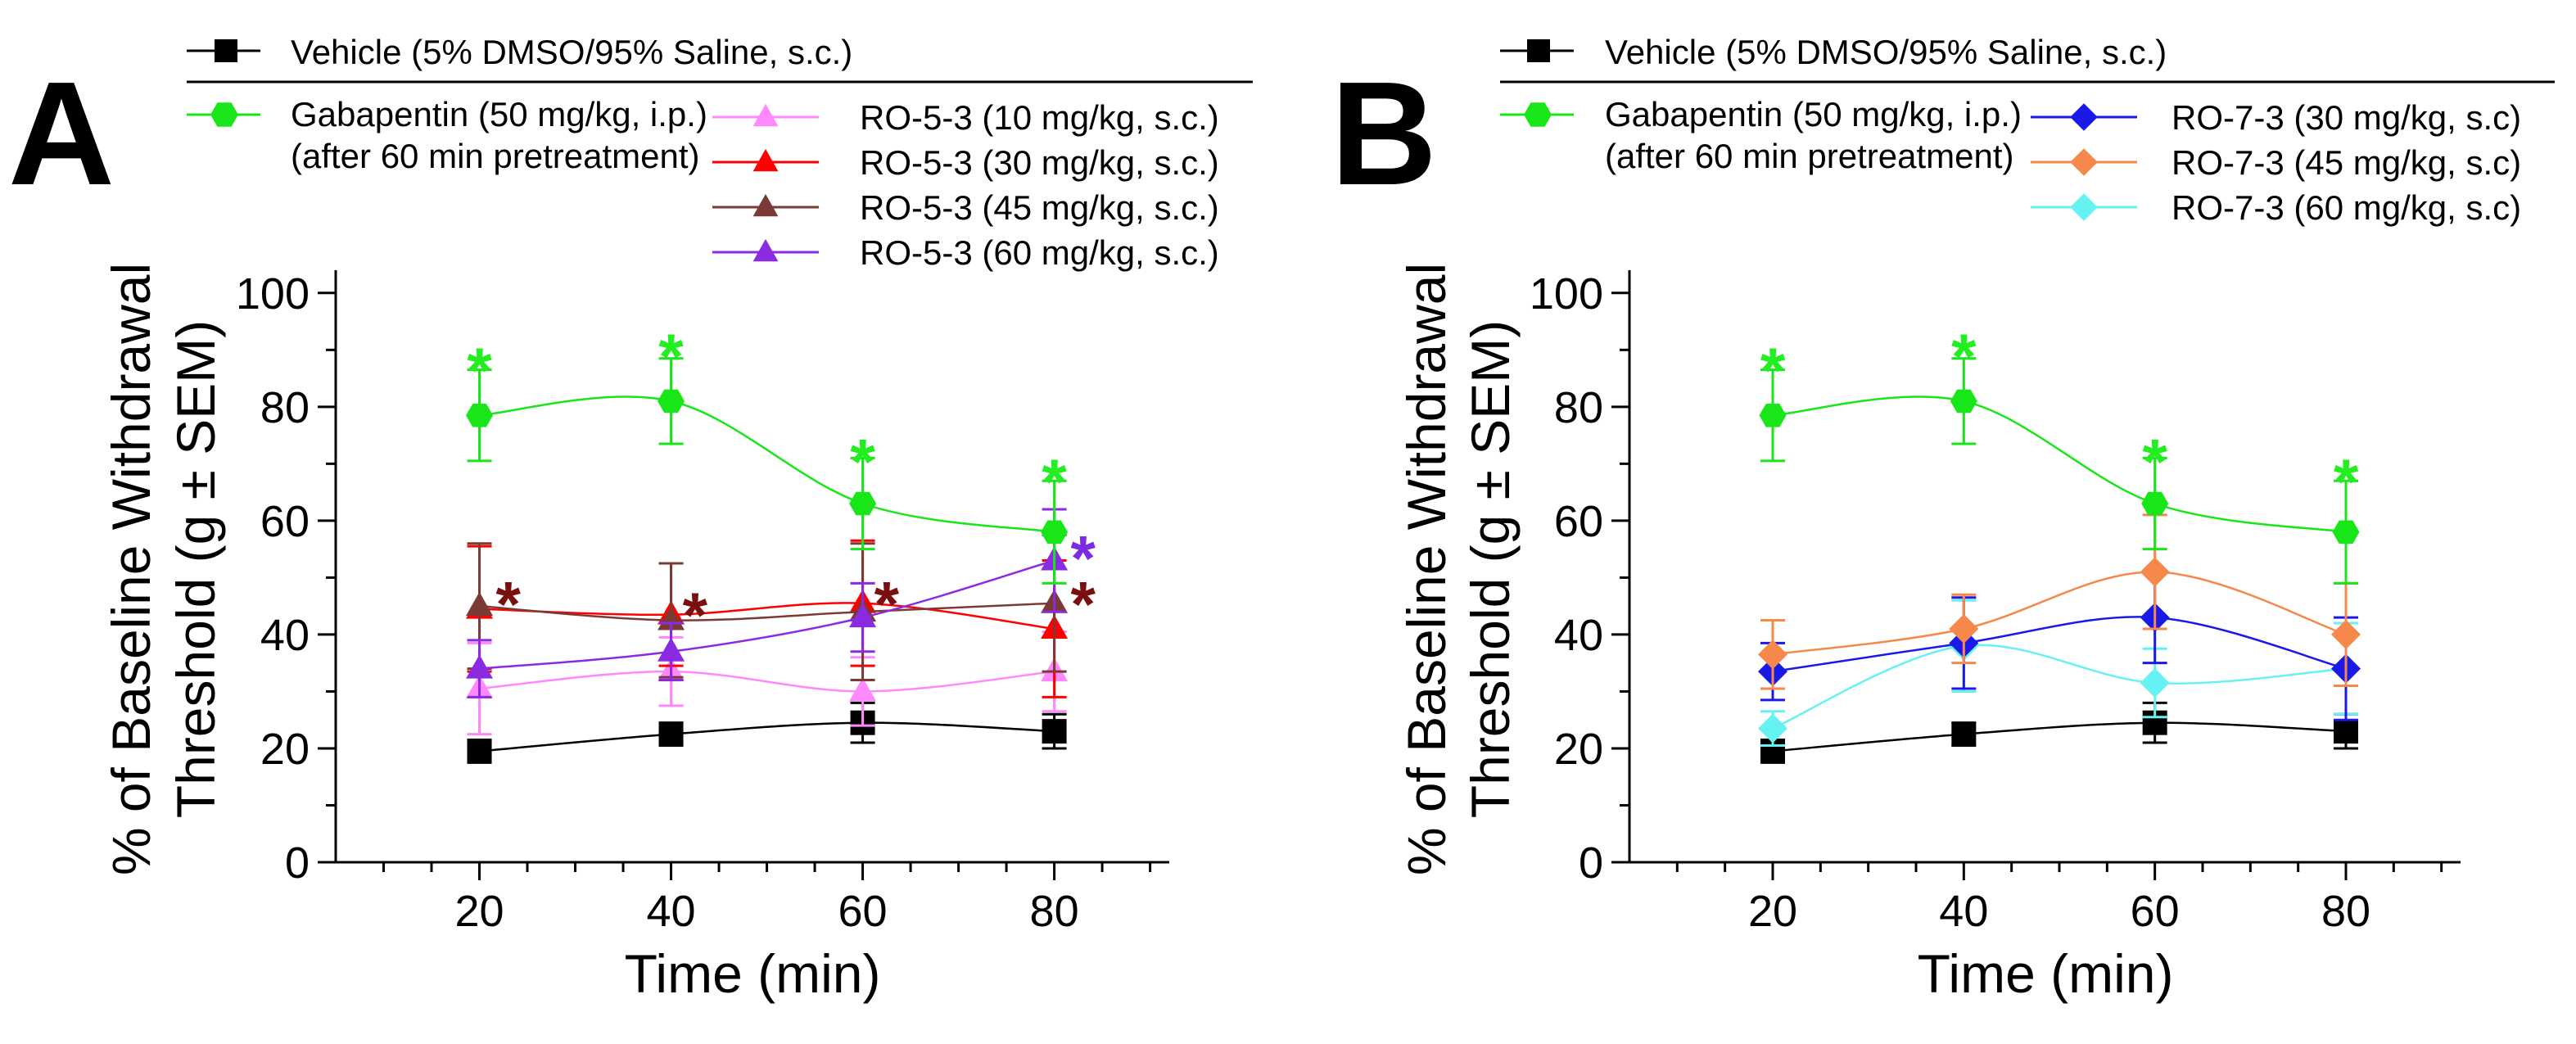  I want to click on legend-entry-ro-5-3-30-mg-kg-s-c: RO-5-3 (30 mg/kg, s.c.), so click(965, 162).